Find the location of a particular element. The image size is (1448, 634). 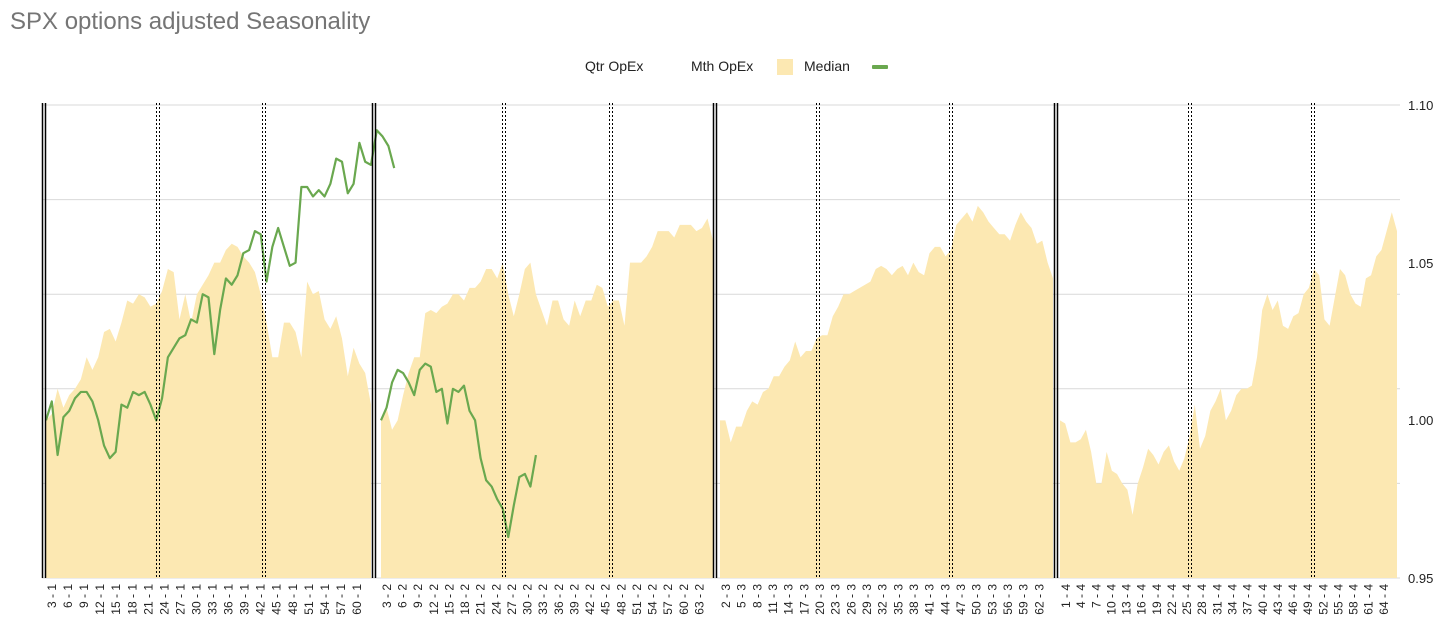

x-tick-label: 15 - 1 is located at coordinates (116, 599).